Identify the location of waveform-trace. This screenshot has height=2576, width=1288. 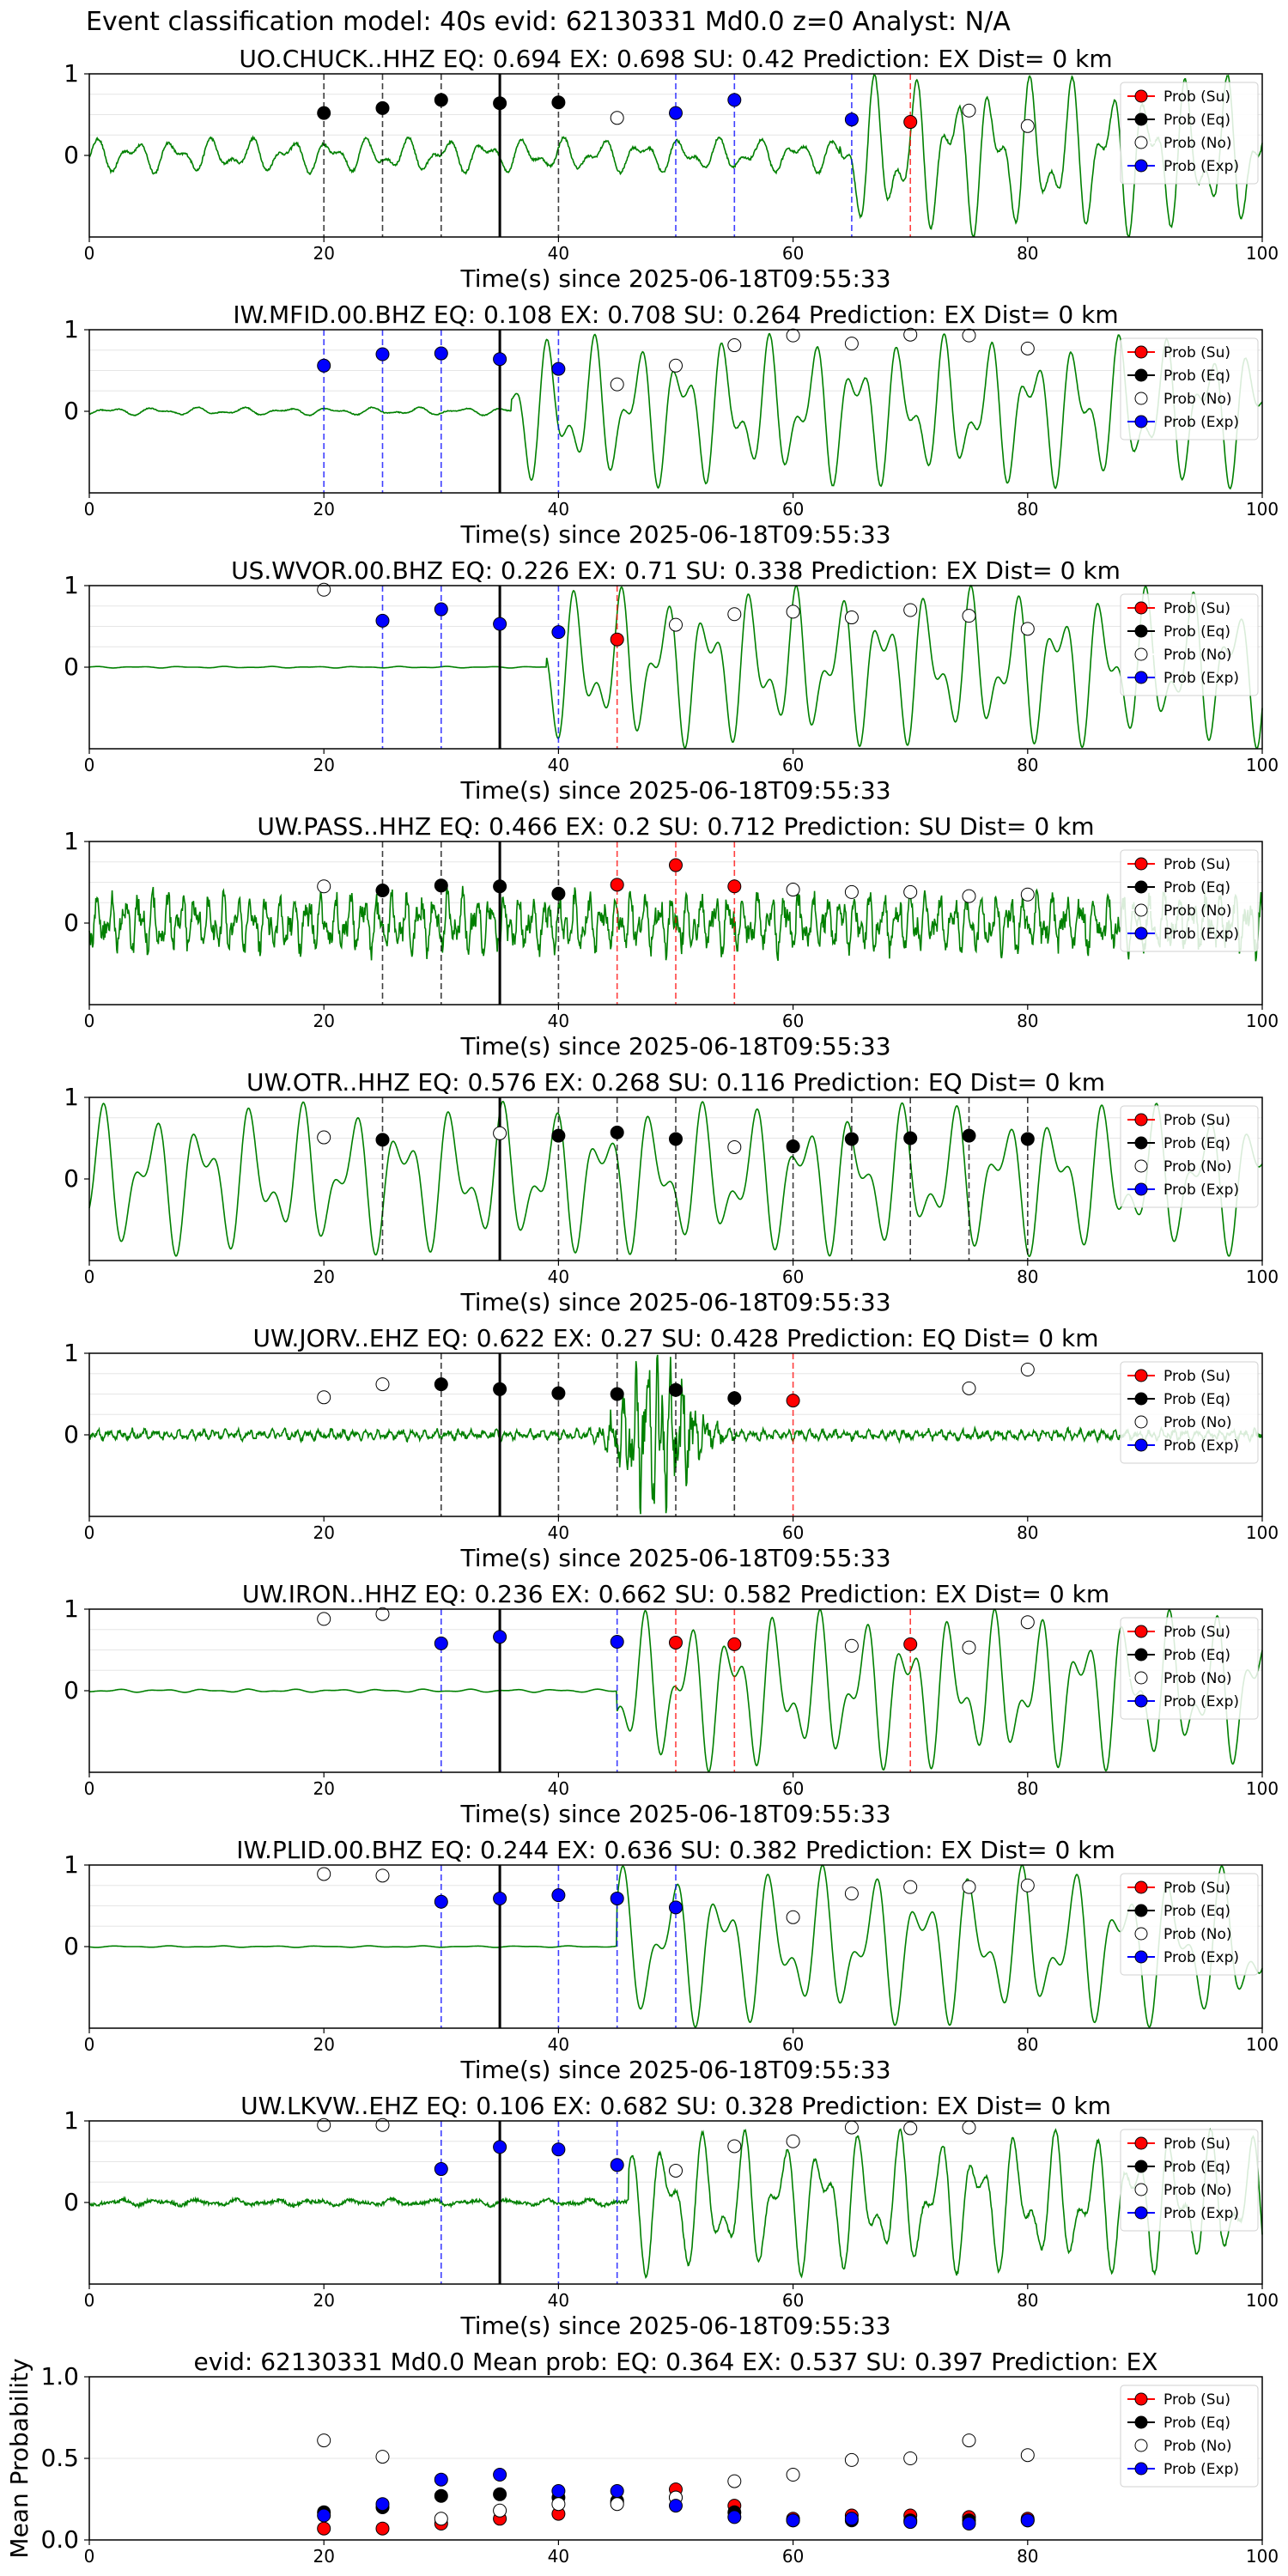
(675, 924).